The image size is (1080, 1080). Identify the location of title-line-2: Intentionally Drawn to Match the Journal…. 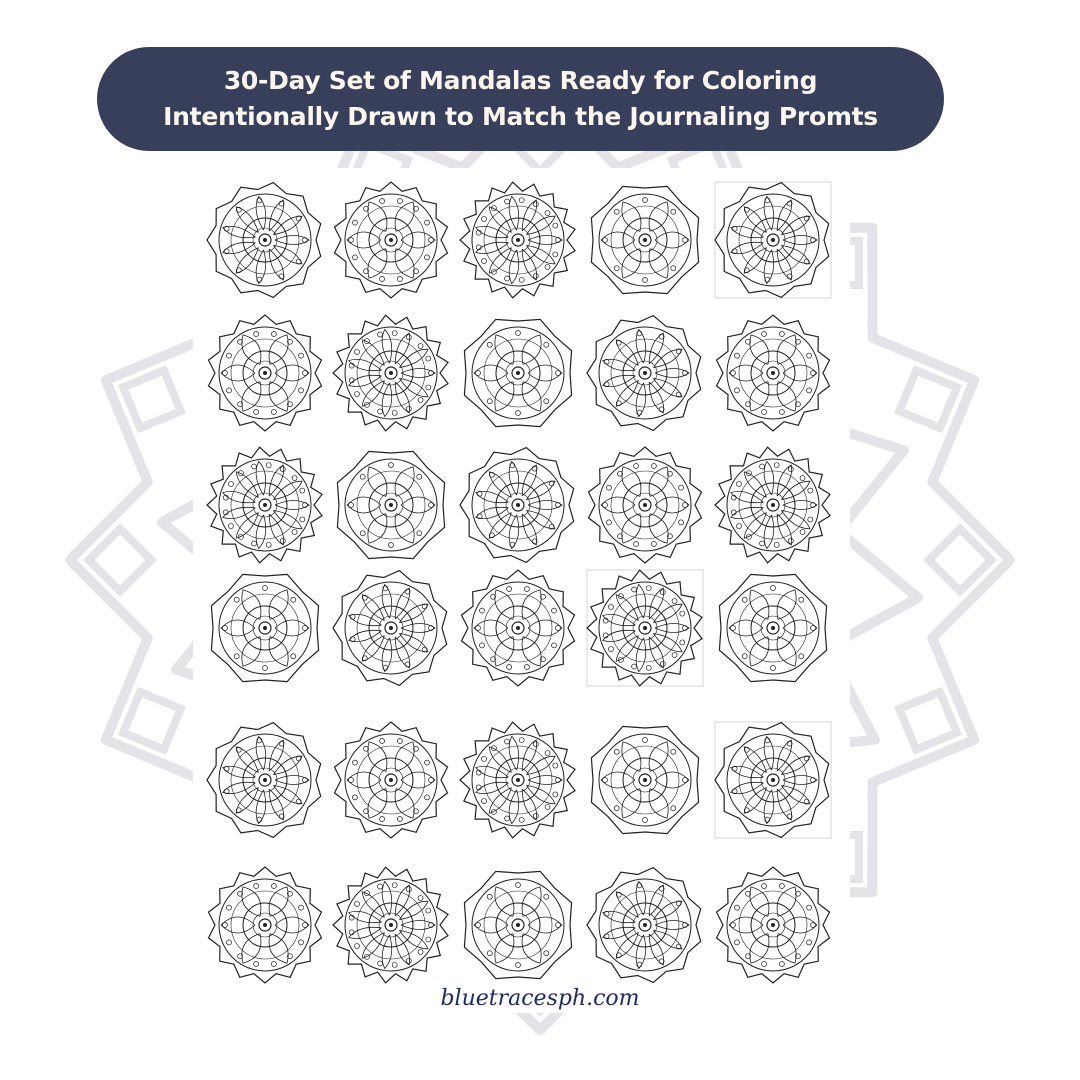
(520, 116).